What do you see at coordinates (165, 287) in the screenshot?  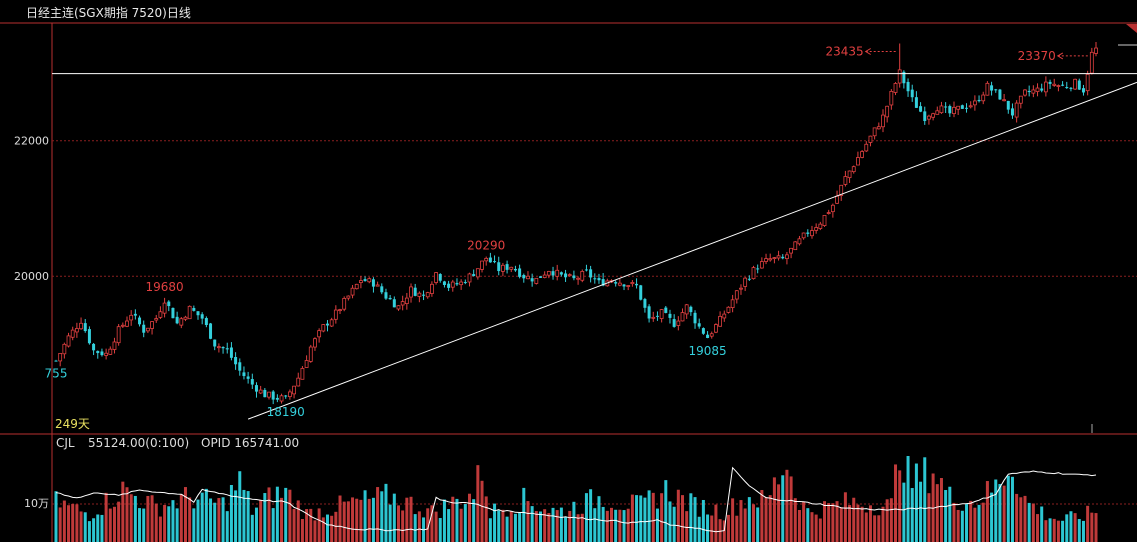 I see `high-label-19680: 19680` at bounding box center [165, 287].